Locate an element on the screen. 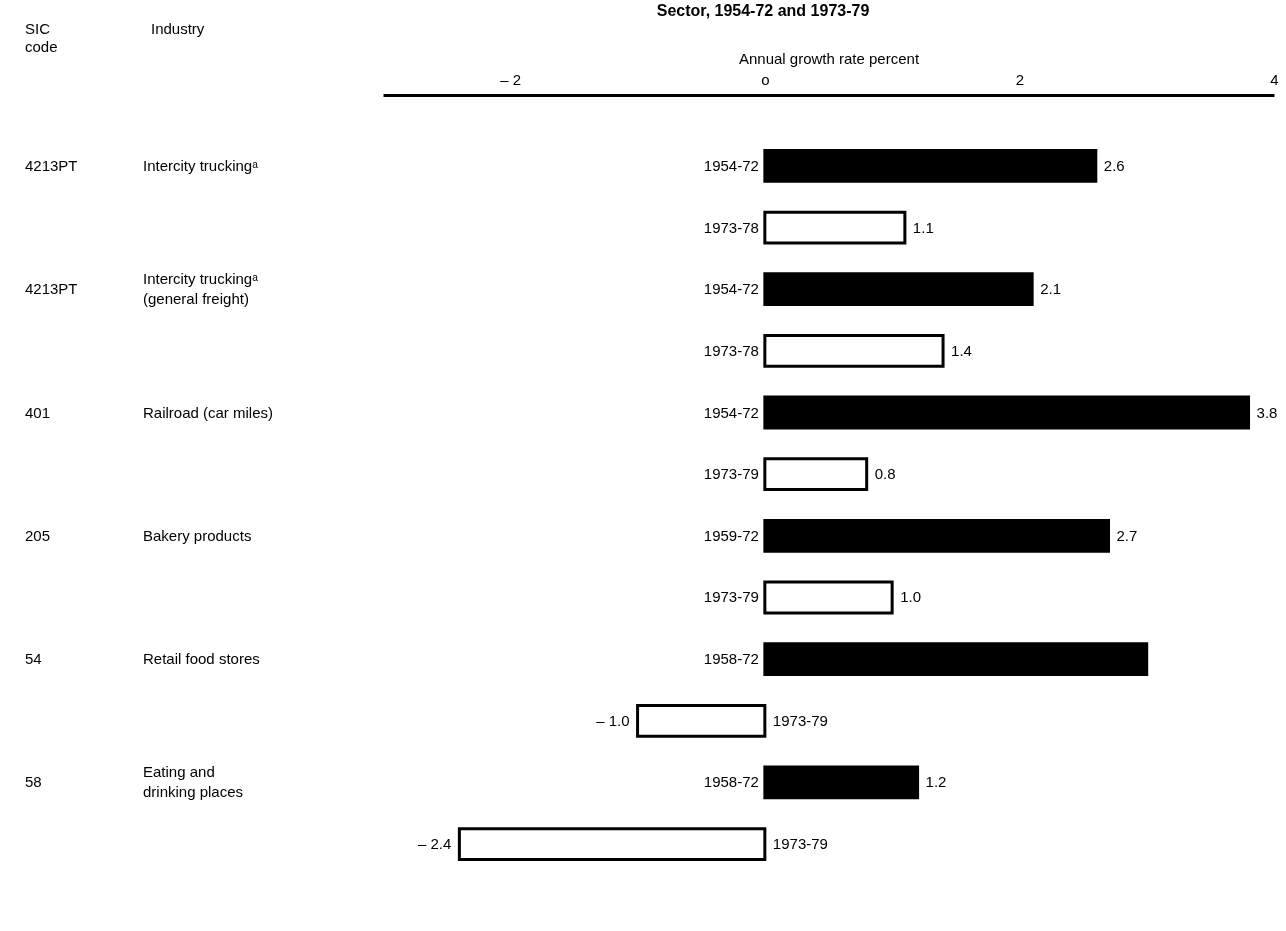 The height and width of the screenshot is (931, 1286). x-tick-label: 2 is located at coordinates (1020, 79).